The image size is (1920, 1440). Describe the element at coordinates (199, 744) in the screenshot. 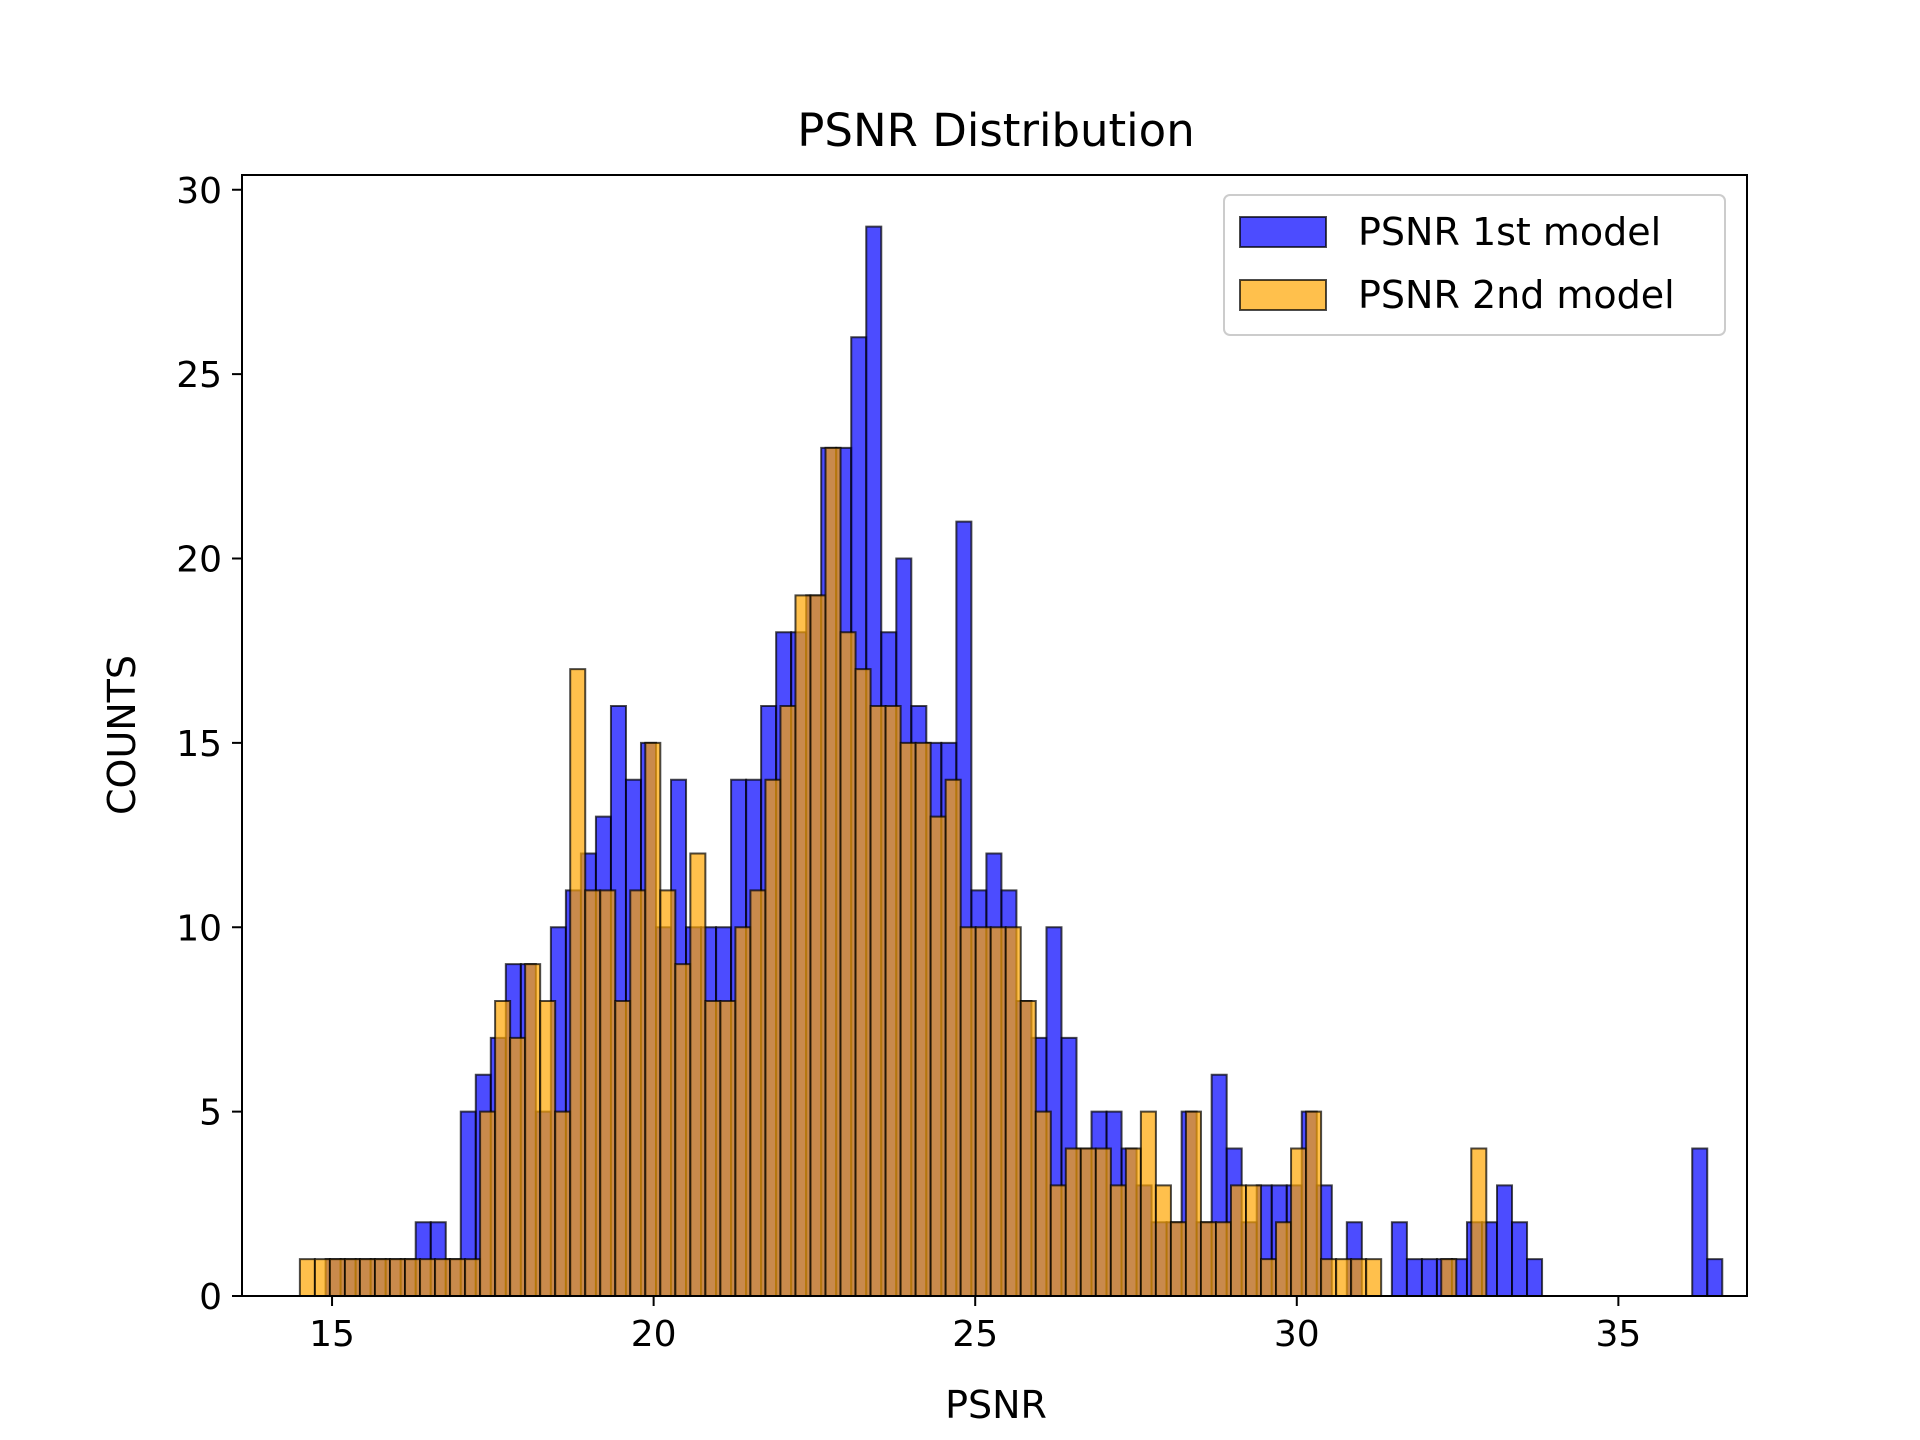

I see `y-tick-label: 15` at that location.